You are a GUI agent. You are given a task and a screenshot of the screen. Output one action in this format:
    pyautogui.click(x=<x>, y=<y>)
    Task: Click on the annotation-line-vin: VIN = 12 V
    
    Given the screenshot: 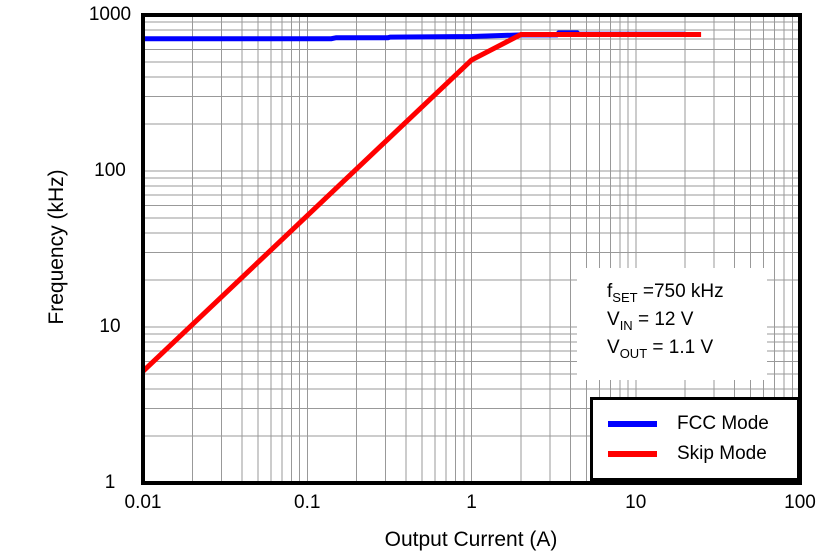 What is the action you would take?
    pyautogui.click(x=650, y=321)
    